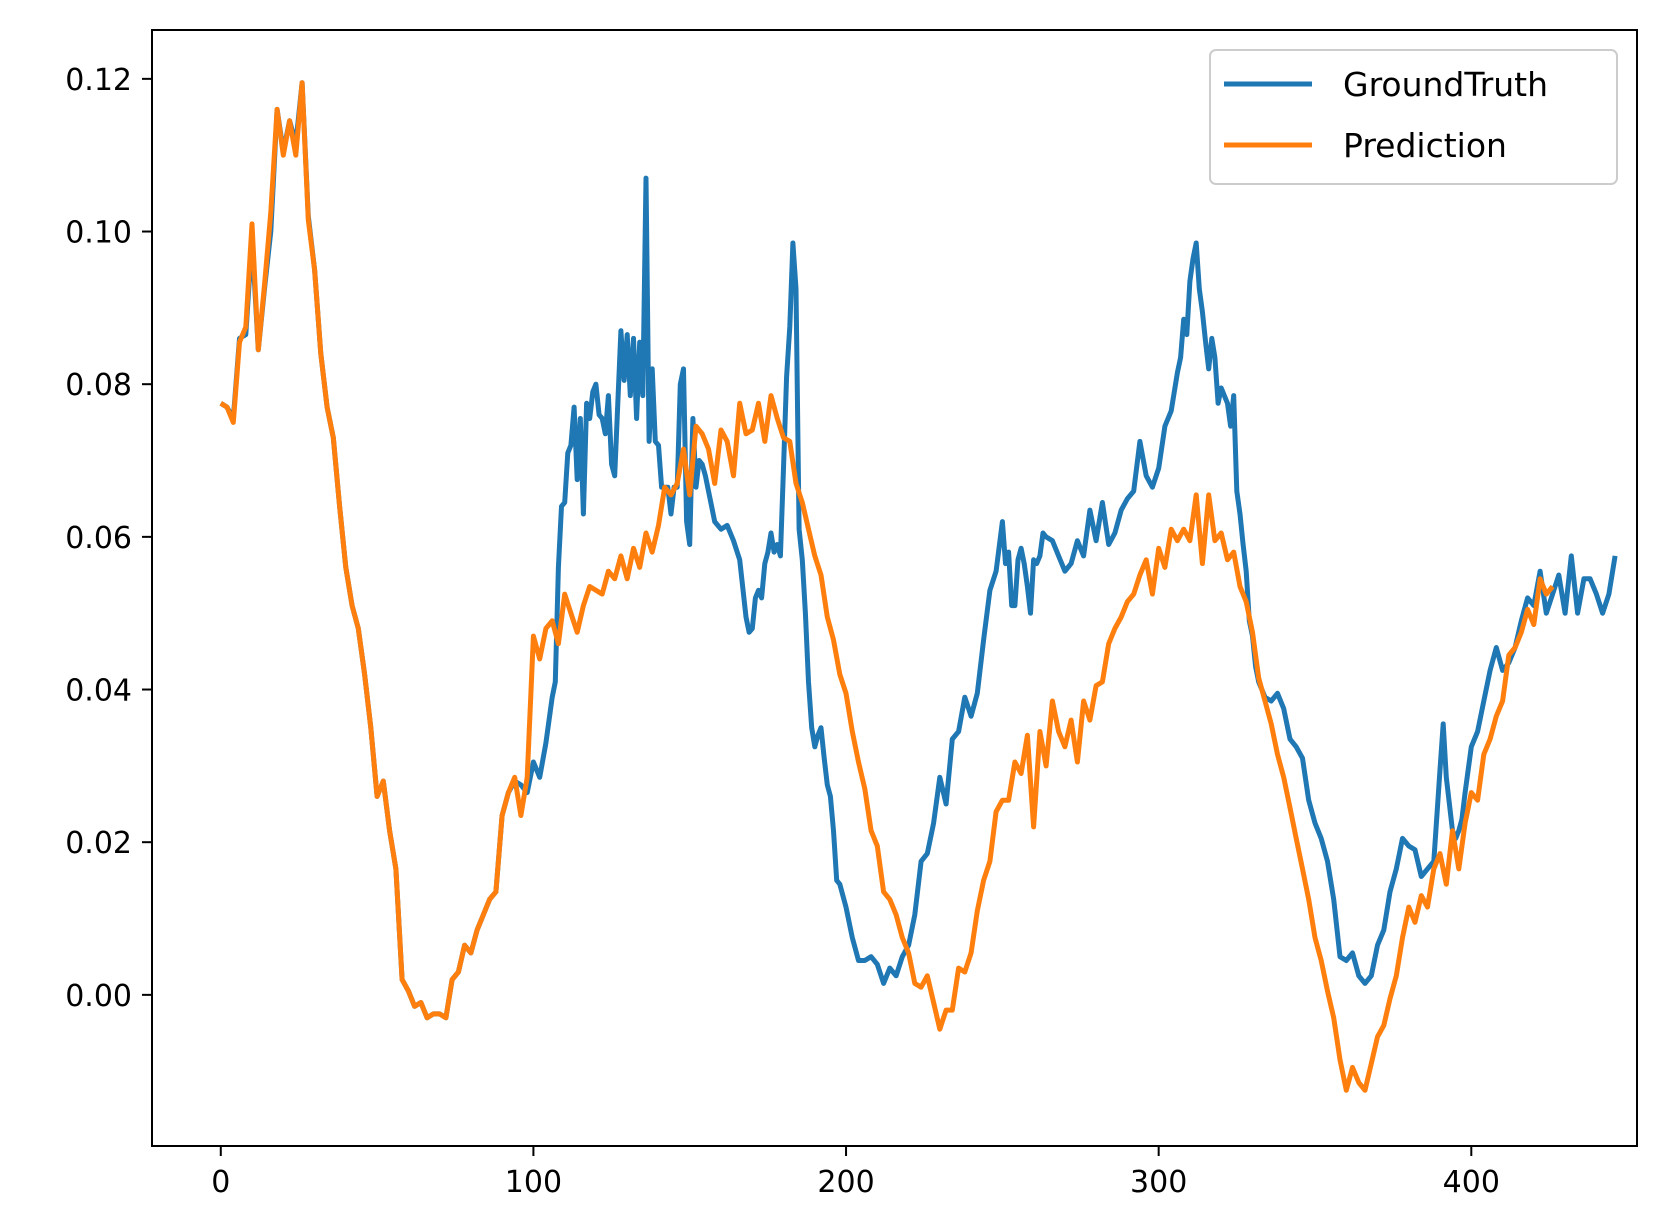 Image resolution: width=1660 pixels, height=1231 pixels. I want to click on y-tick-label: 0.10, so click(98, 233).